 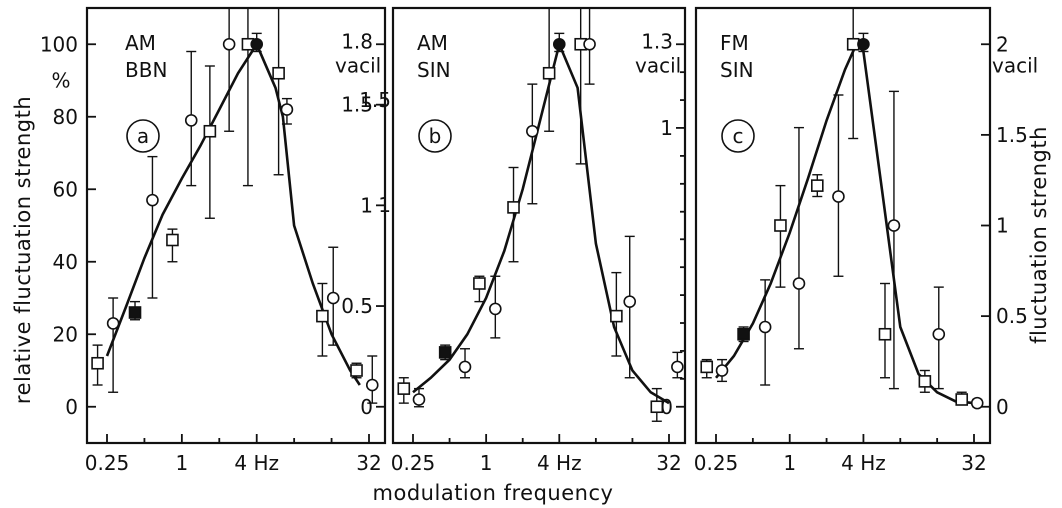 I want to click on y-axis-title-left: relative fluctuation strength, so click(x=23, y=250).